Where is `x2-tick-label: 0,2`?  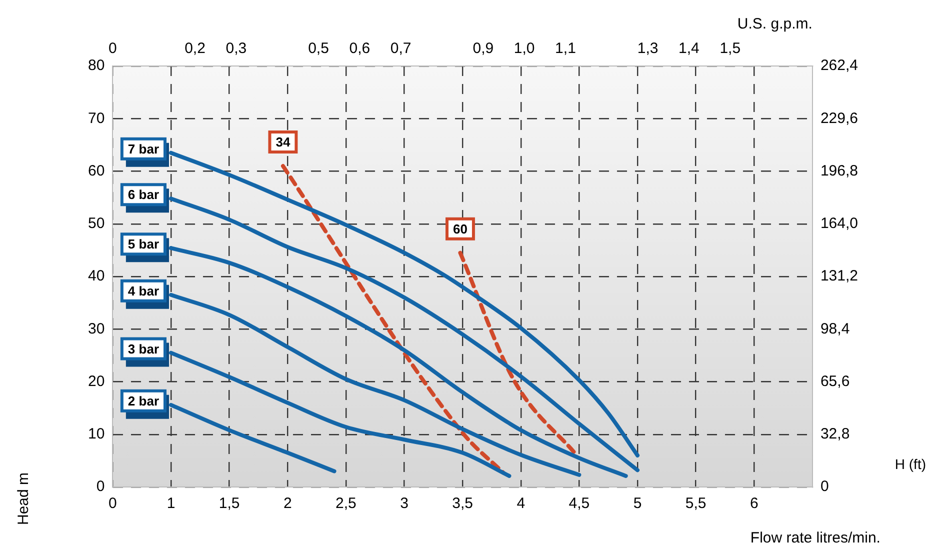
x2-tick-label: 0,2 is located at coordinates (195, 49).